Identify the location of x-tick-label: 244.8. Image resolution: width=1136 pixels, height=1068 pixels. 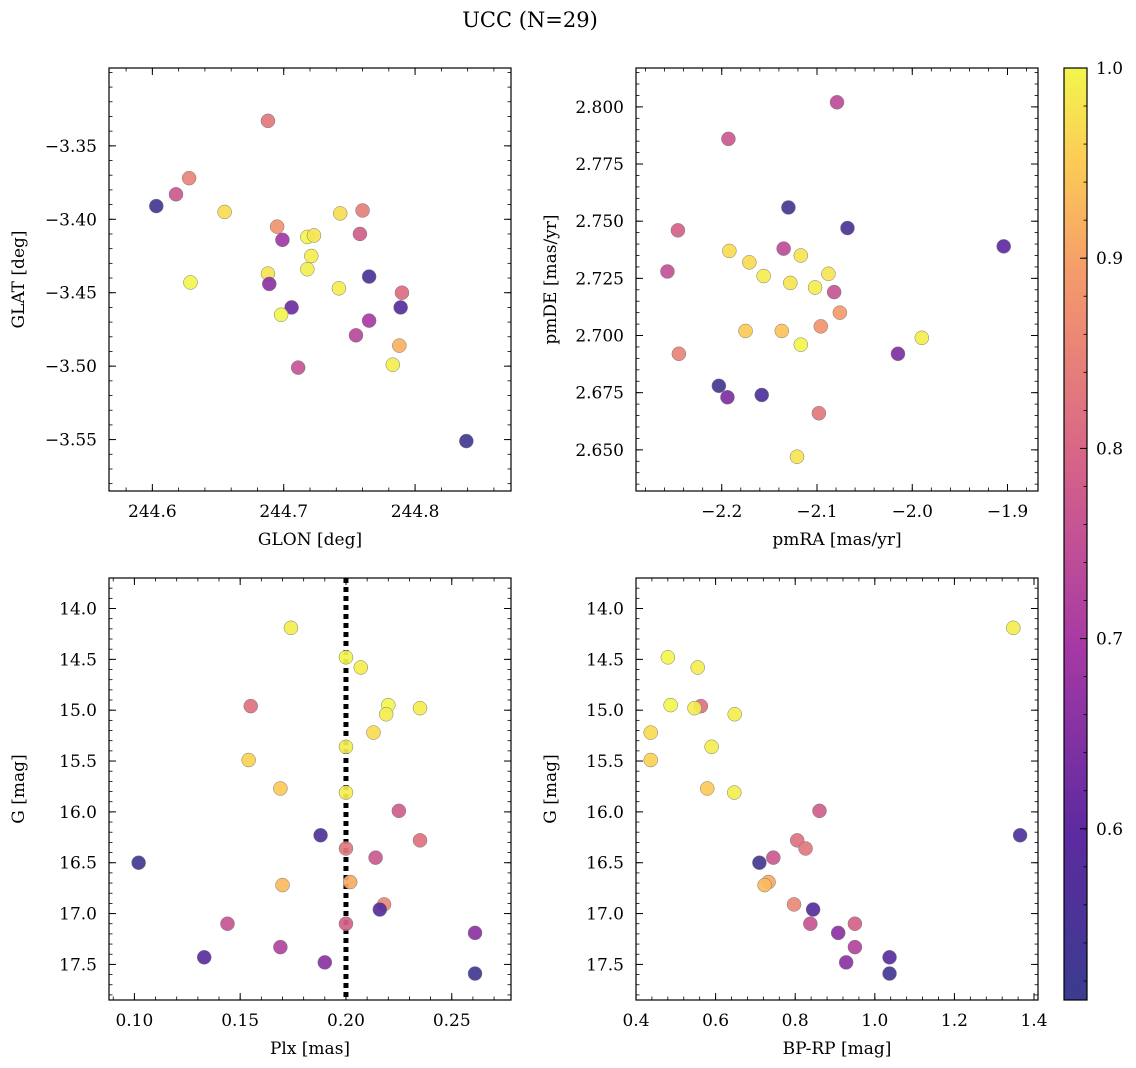
(415, 512).